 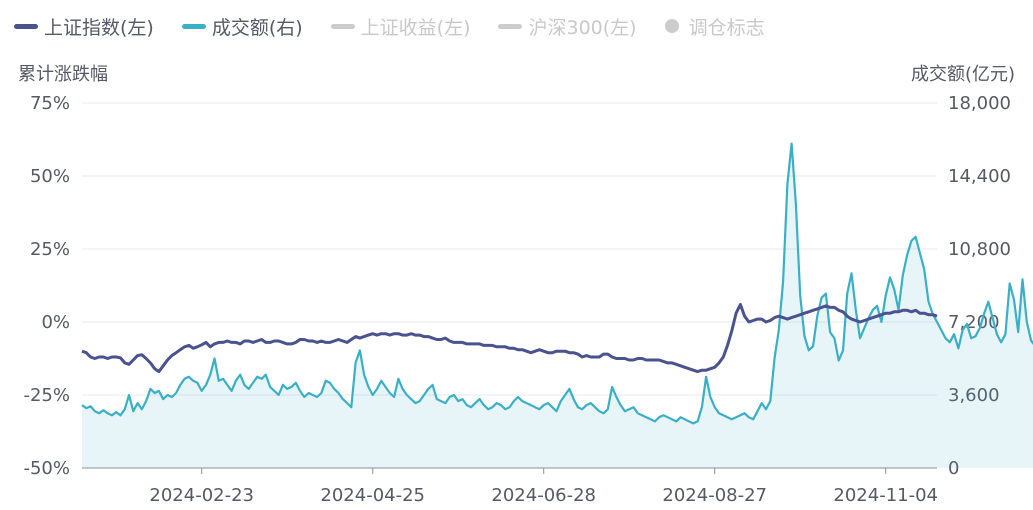 I want to click on left-tick-label: 25%, so click(x=50, y=249).